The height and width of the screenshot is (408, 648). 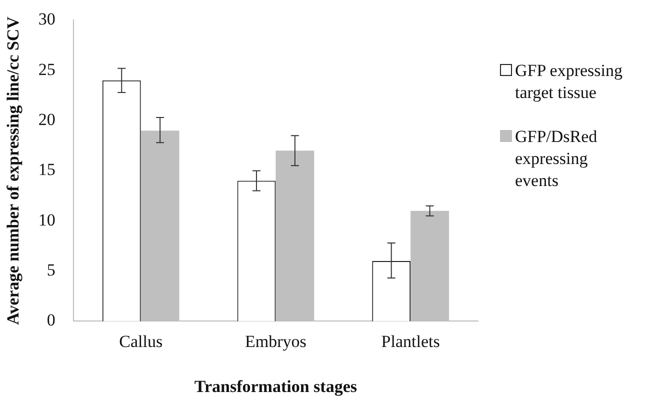 I want to click on y-axis-title: Average number of expressing line/cc SCV, so click(x=13, y=170).